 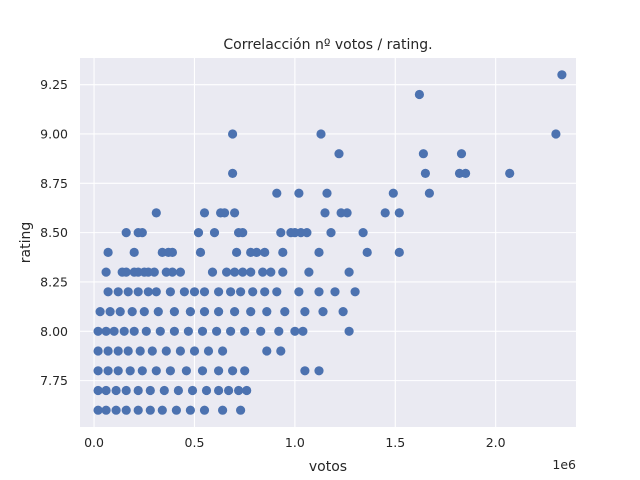 I want to click on chart-title: Correlacción nº votos / rating., so click(x=327, y=45).